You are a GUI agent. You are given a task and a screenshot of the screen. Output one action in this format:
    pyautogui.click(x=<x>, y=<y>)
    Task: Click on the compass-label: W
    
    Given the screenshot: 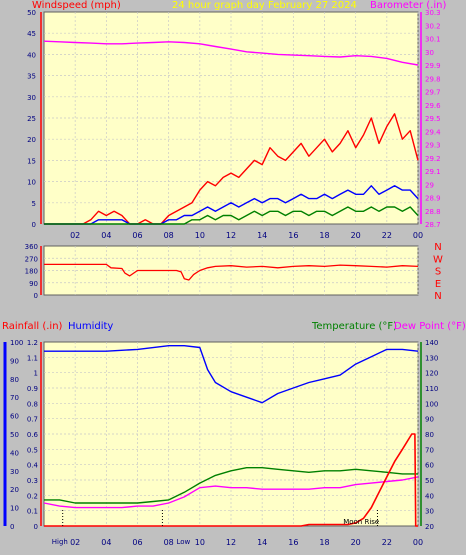 What is the action you would take?
    pyautogui.click(x=438, y=259)
    